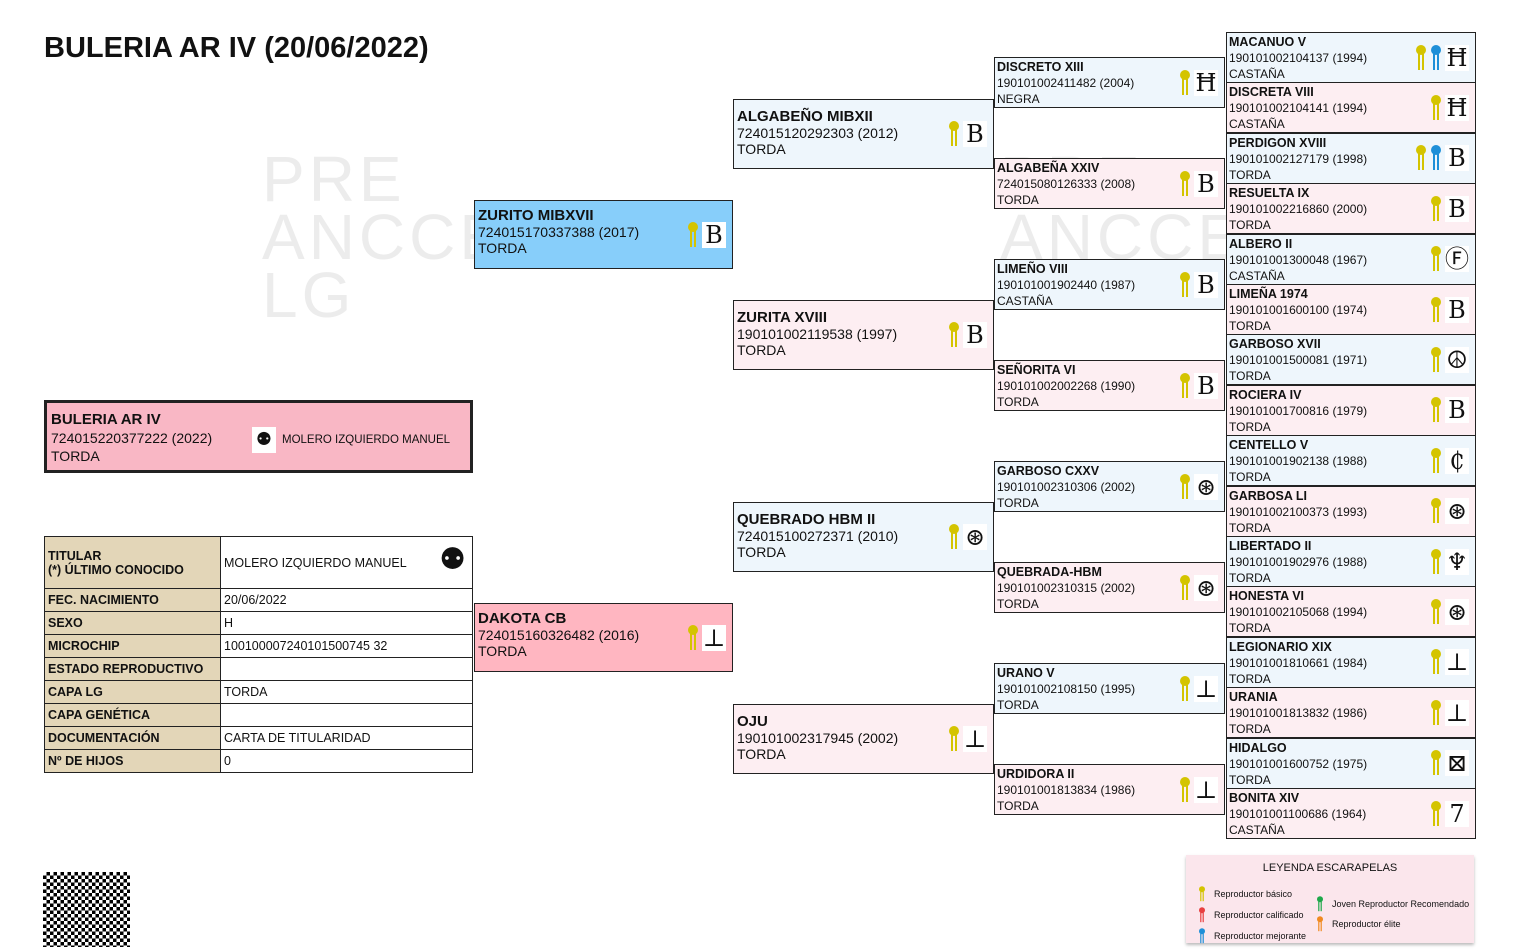 This screenshot has height=949, width=1522. What do you see at coordinates (1066, 487) in the screenshot?
I see `horse-reg: 190101002310306 (2002)` at bounding box center [1066, 487].